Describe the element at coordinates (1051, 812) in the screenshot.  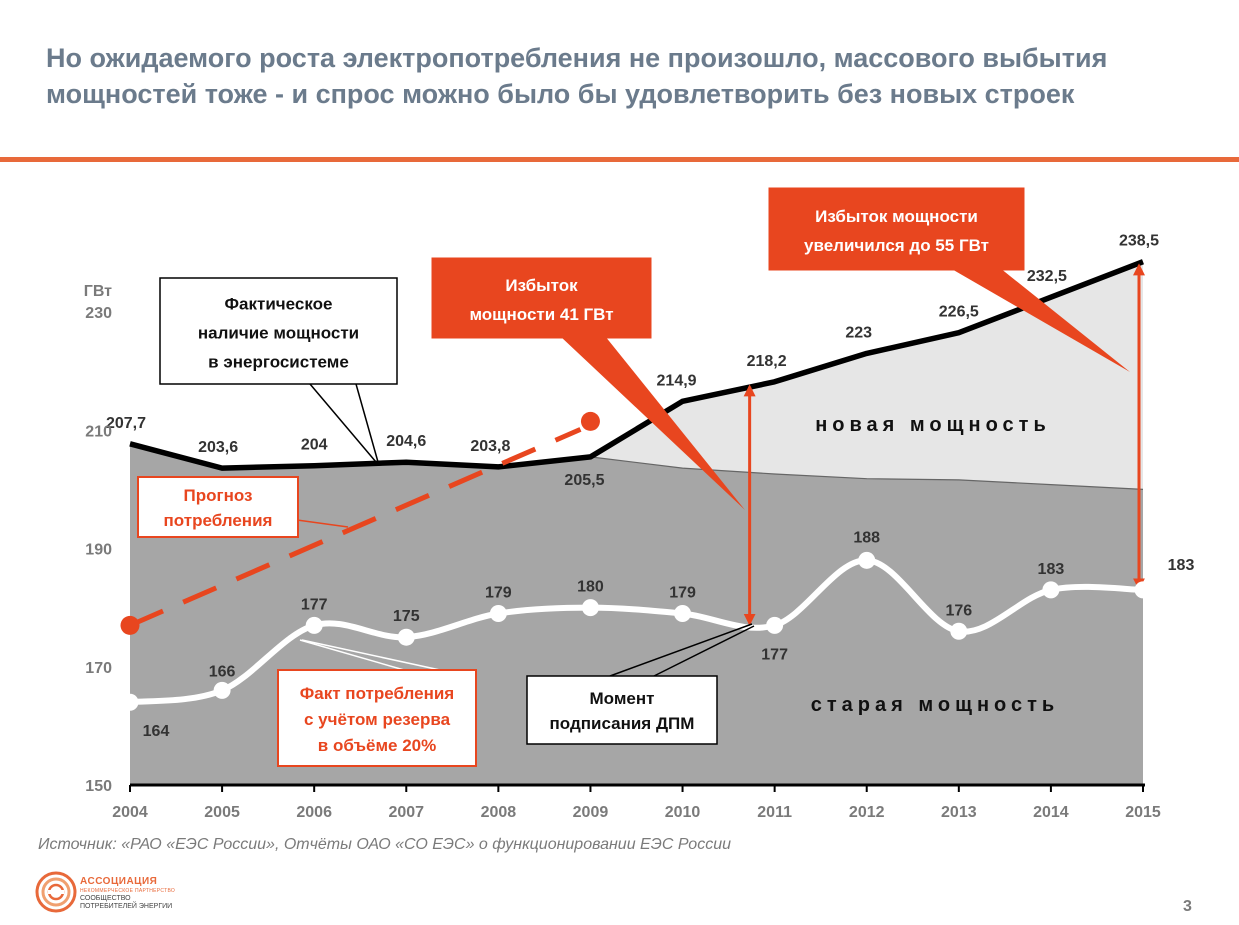
I see `x-tick-label: 2014` at that location.